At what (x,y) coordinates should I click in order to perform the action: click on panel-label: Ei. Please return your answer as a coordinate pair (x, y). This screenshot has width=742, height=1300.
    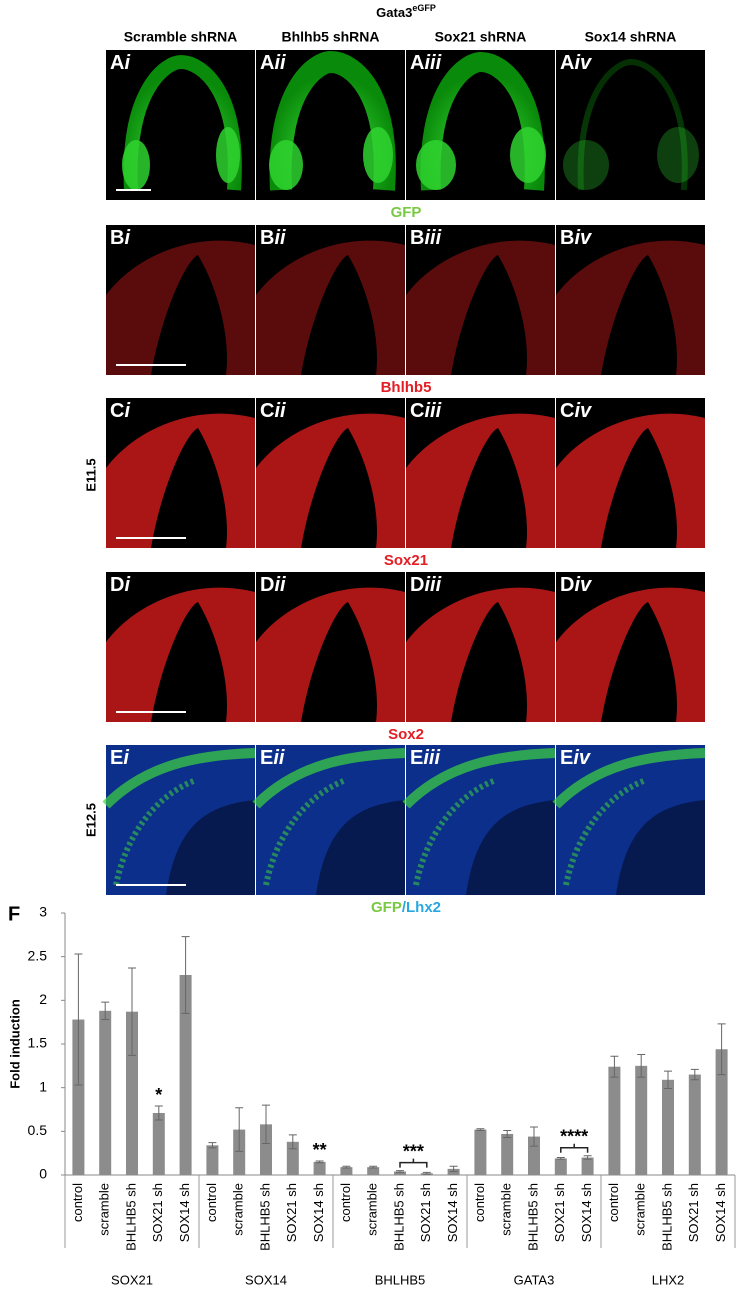
    Looking at the image, I should click on (119, 758).